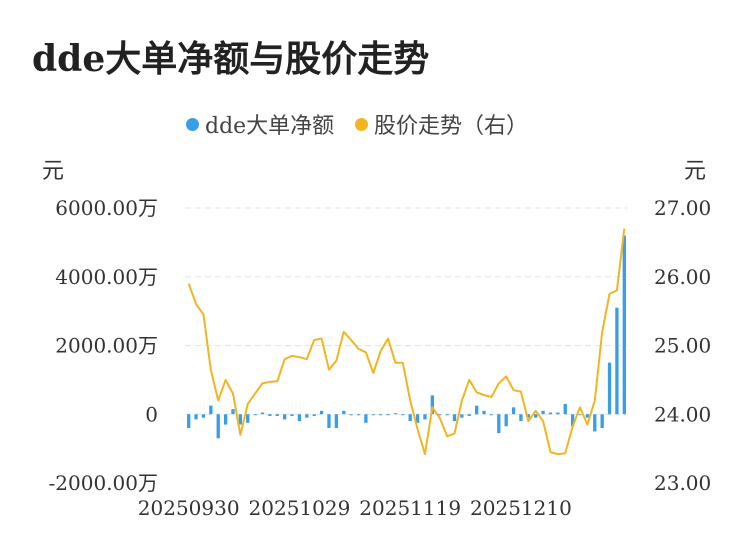 The width and height of the screenshot is (750, 558). What do you see at coordinates (682, 277) in the screenshot?
I see `right-tick-label: 26.00` at bounding box center [682, 277].